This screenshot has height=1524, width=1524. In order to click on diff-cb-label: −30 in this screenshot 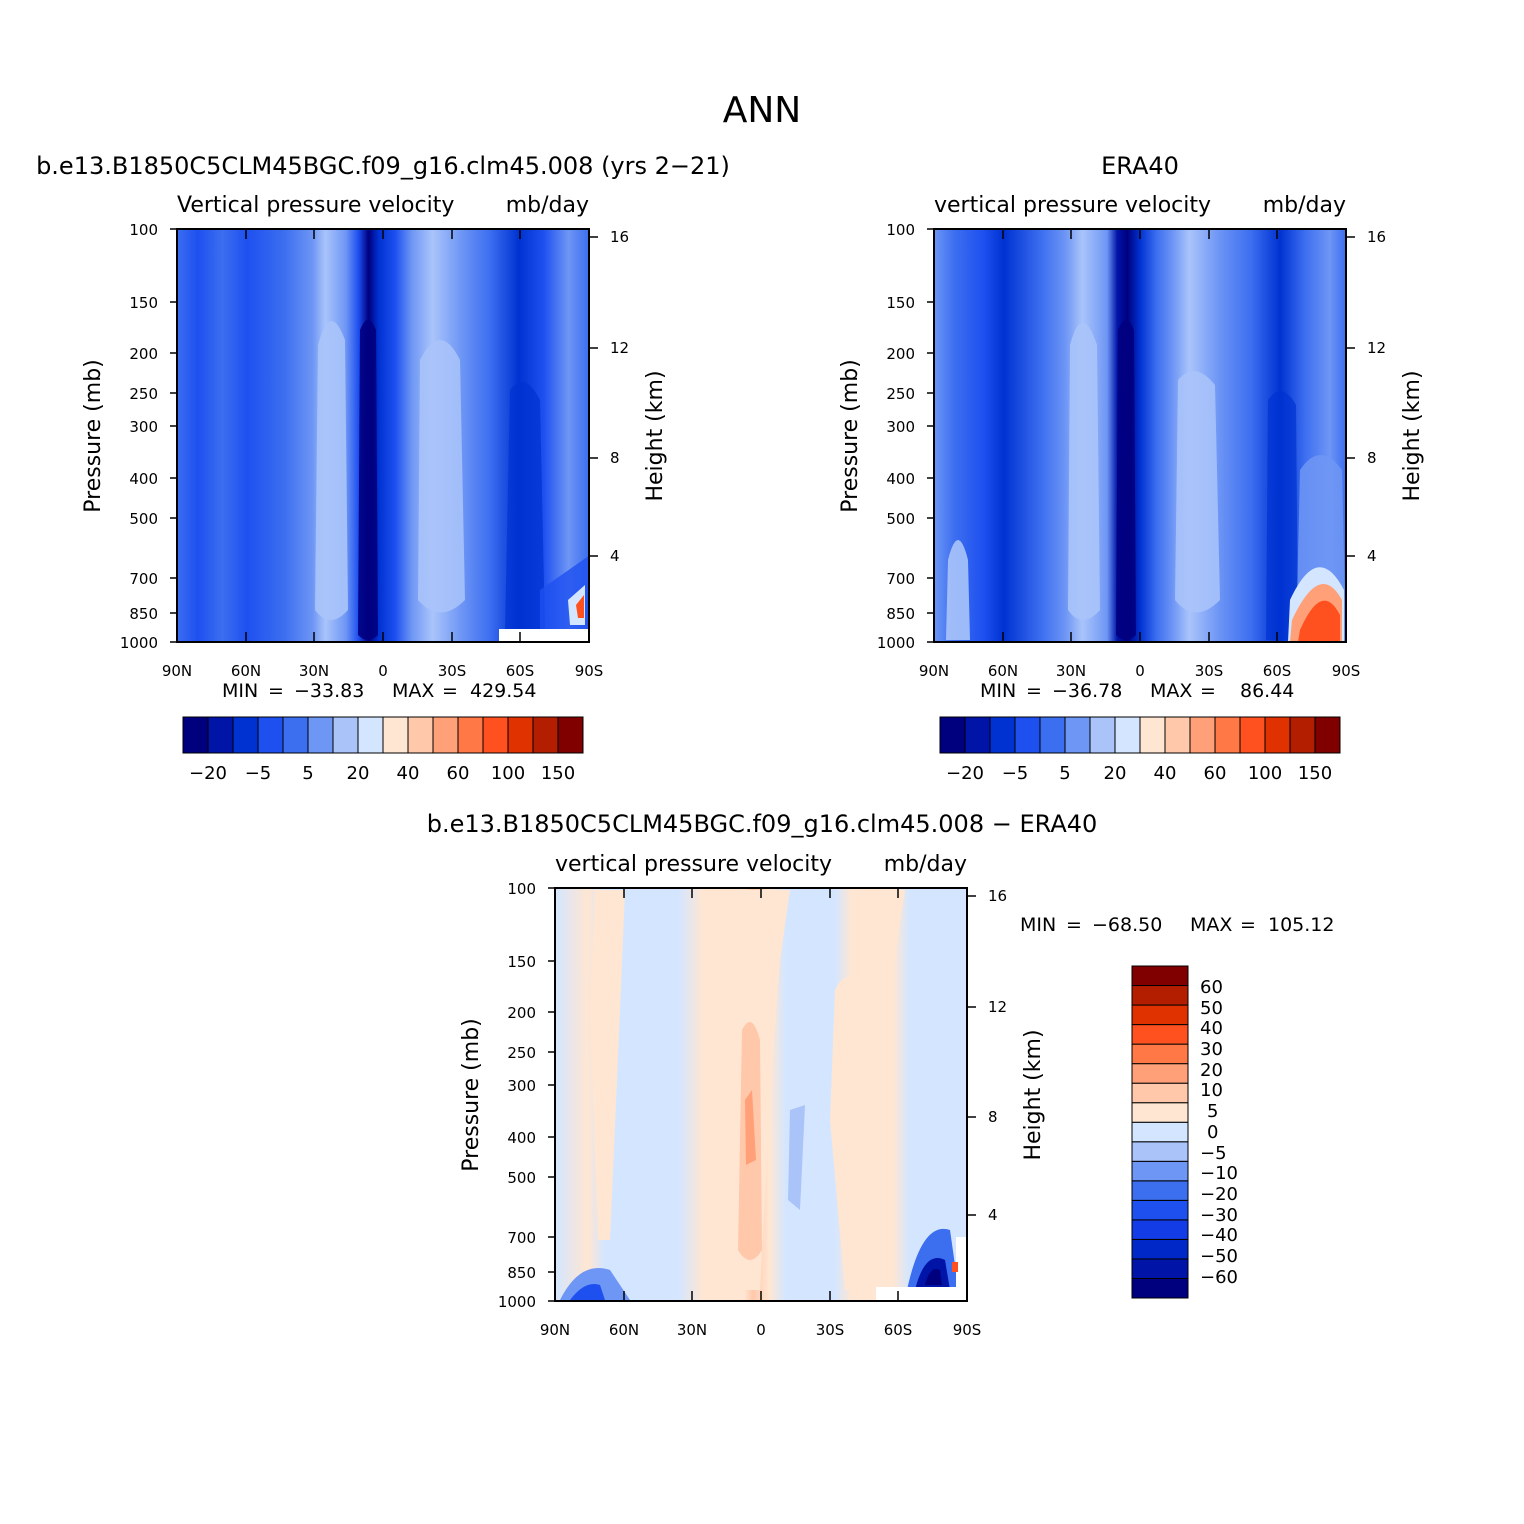, I will do `click(1219, 1215)`.